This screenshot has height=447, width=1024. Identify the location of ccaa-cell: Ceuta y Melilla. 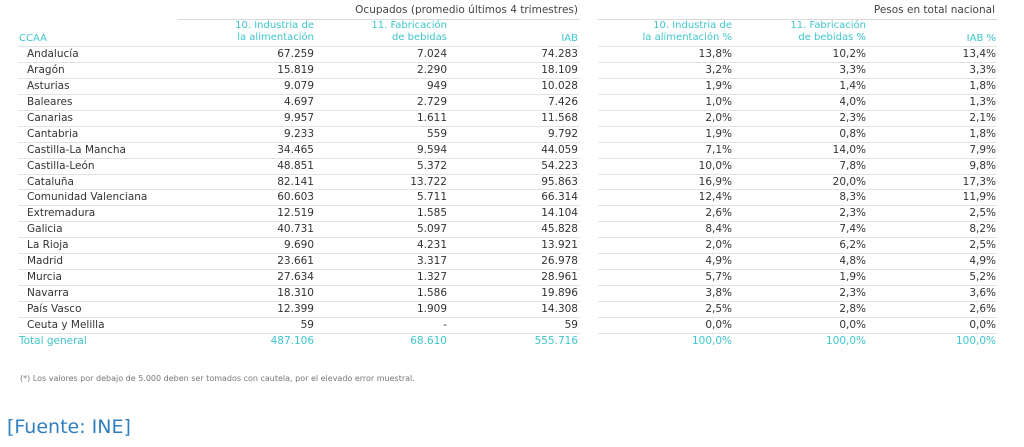
(66, 324).